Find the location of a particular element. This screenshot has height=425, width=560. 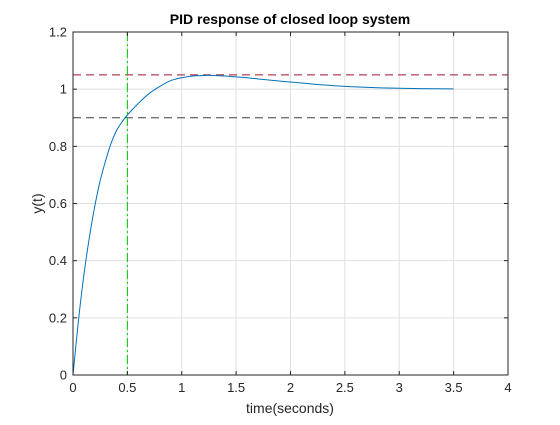

x-tick-labels: 0 0.5 1 1.5 2 2.5 3 3.5 4 is located at coordinates (290, 387).